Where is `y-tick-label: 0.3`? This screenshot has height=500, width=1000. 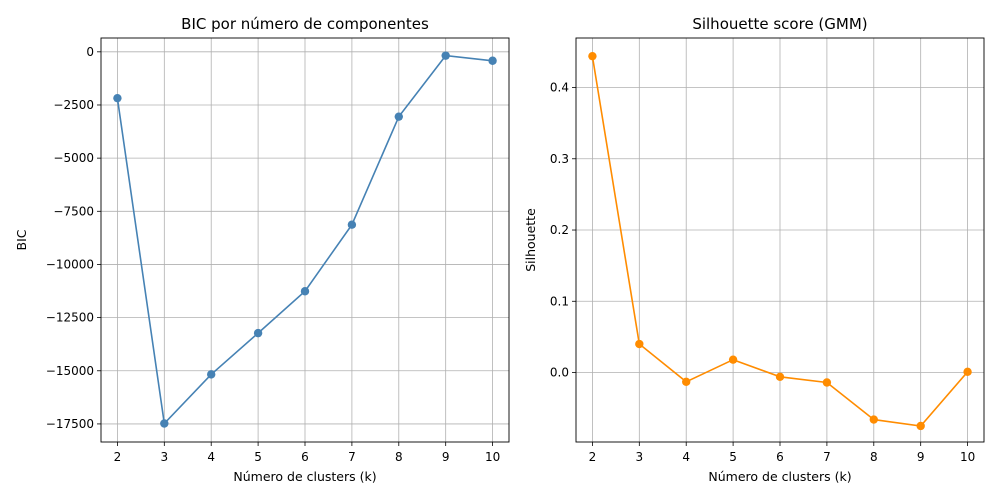
y-tick-label: 0.3 is located at coordinates (559, 159).